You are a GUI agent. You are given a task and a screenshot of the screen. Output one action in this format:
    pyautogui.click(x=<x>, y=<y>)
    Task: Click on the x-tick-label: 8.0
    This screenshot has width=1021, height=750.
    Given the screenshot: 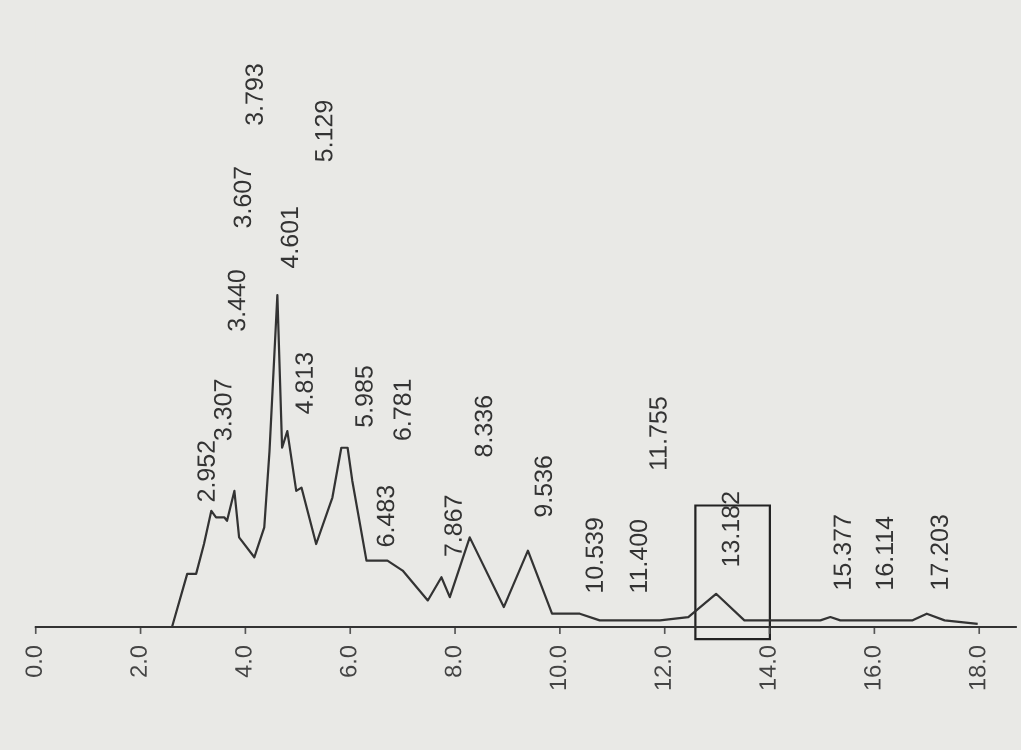 What is the action you would take?
    pyautogui.click(x=453, y=661)
    